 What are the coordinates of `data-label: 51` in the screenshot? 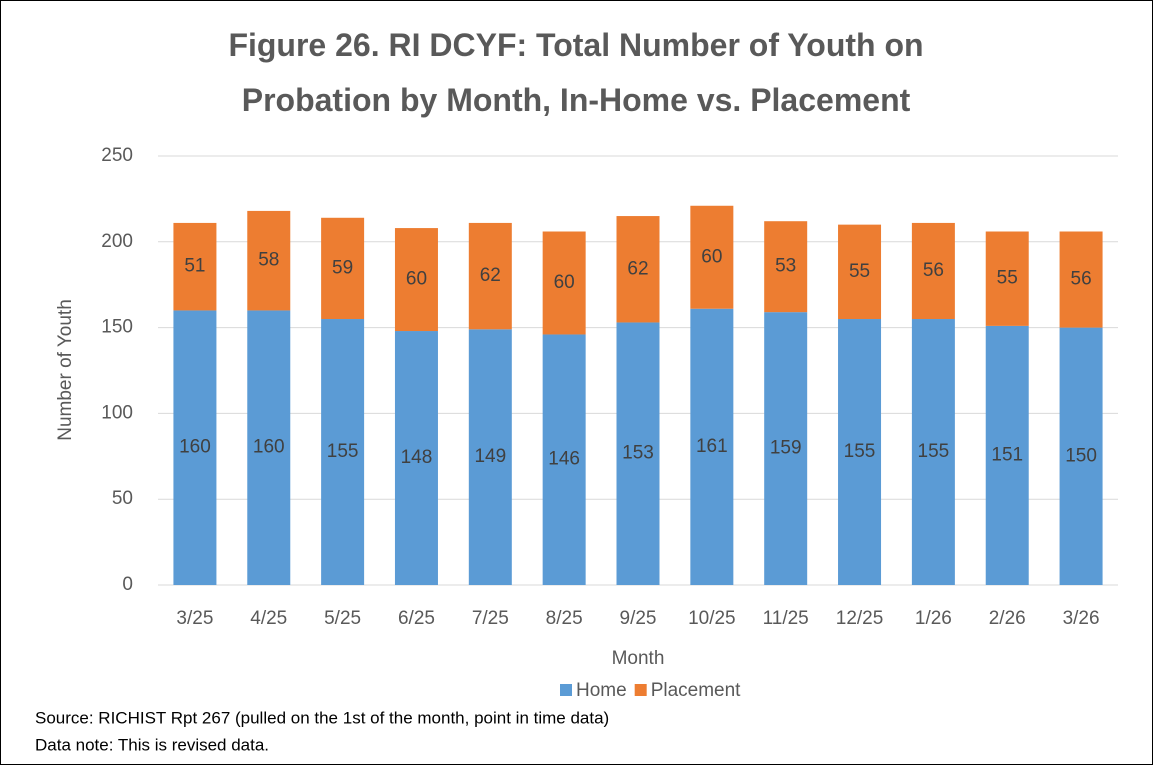 It's located at (194, 266).